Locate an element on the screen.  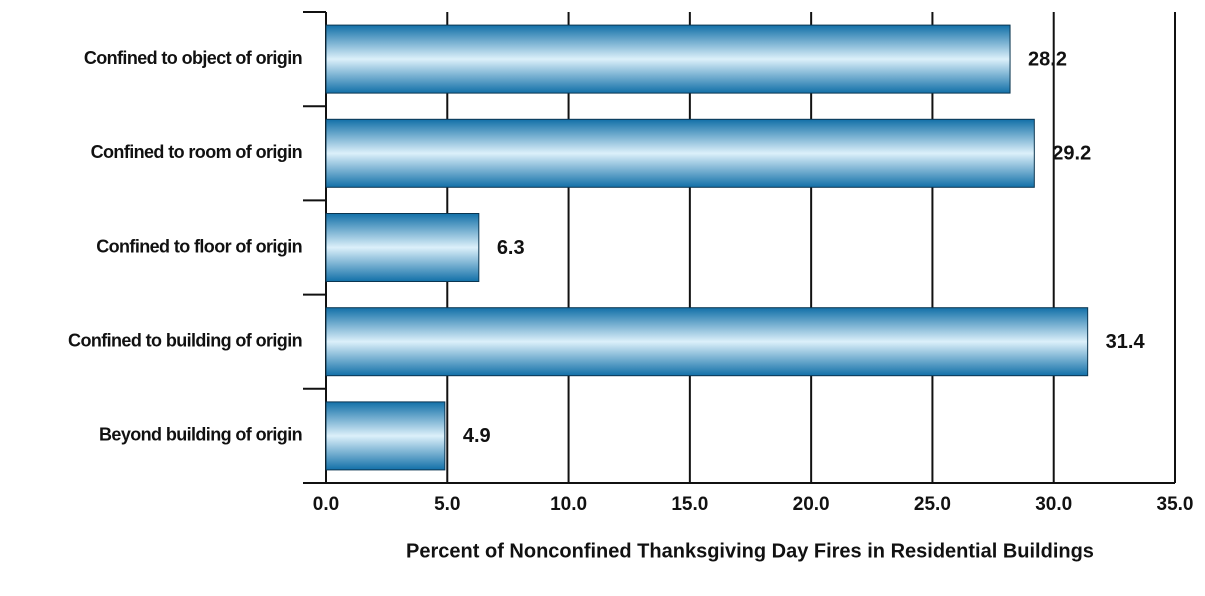
x-tick-label: 15.0 is located at coordinates (689, 504).